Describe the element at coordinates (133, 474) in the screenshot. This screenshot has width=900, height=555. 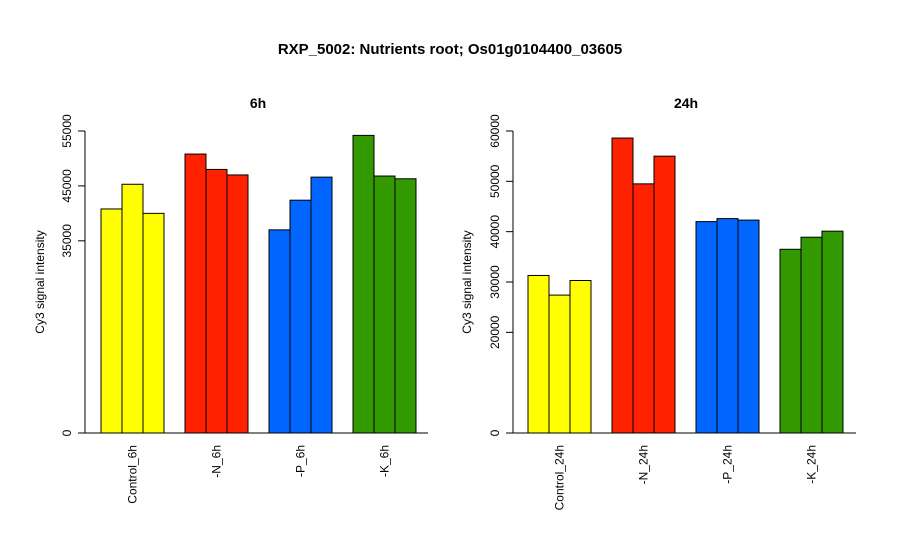
I see `x-category-label-Control_6h: Control_6h` at that location.